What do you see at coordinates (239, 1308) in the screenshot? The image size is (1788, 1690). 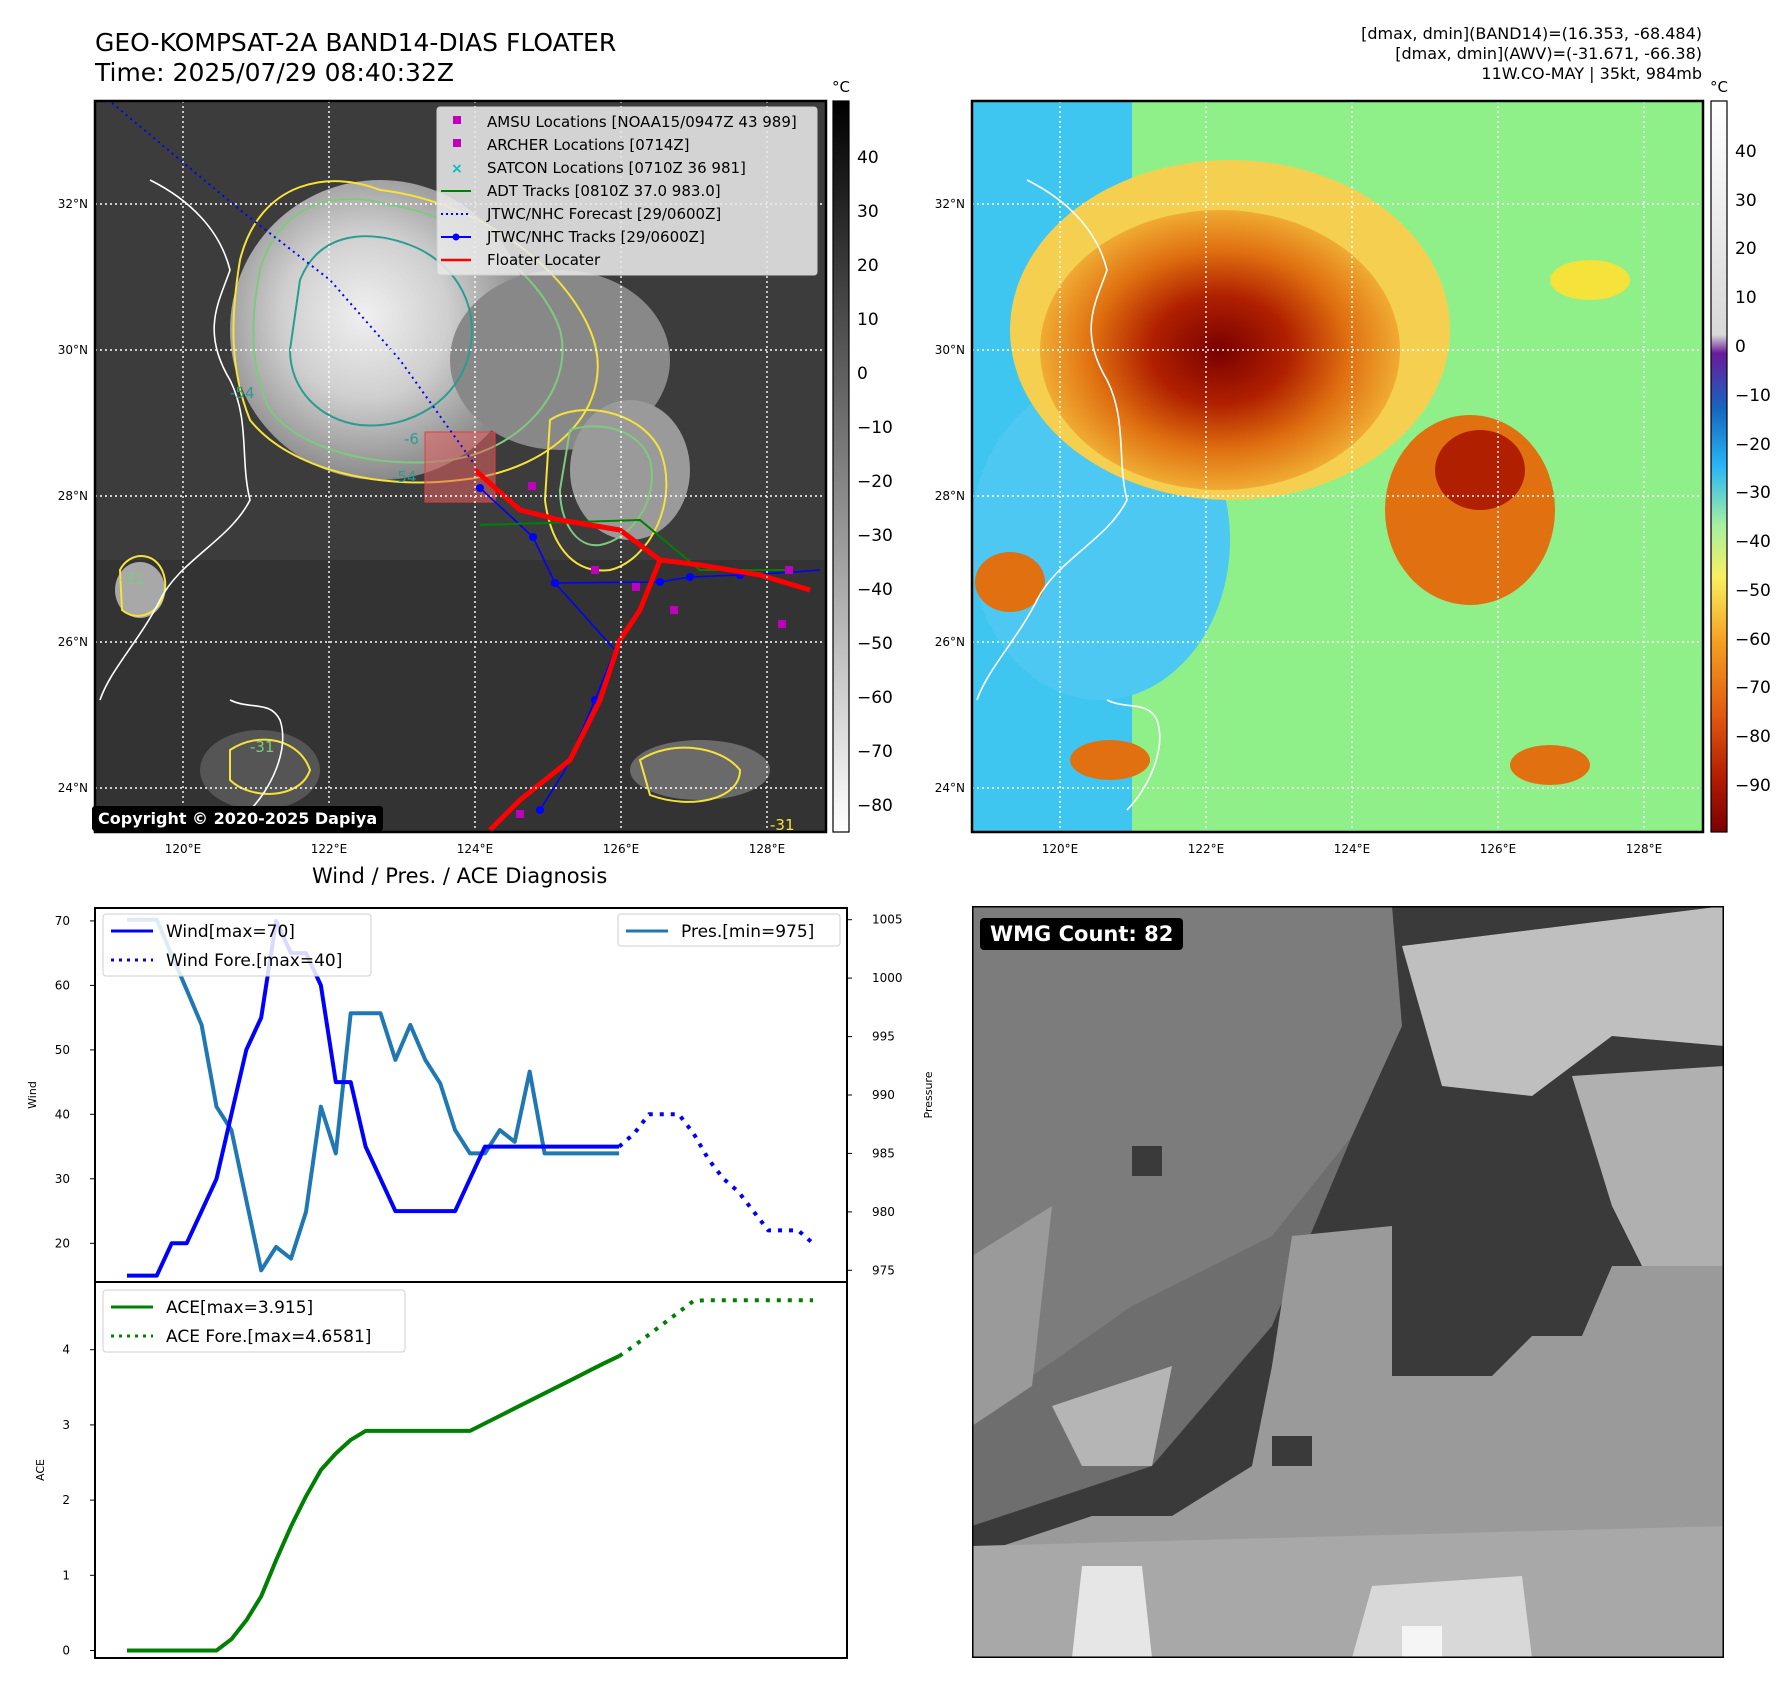 I see `legend-ace: ACE[max=3.915]` at bounding box center [239, 1308].